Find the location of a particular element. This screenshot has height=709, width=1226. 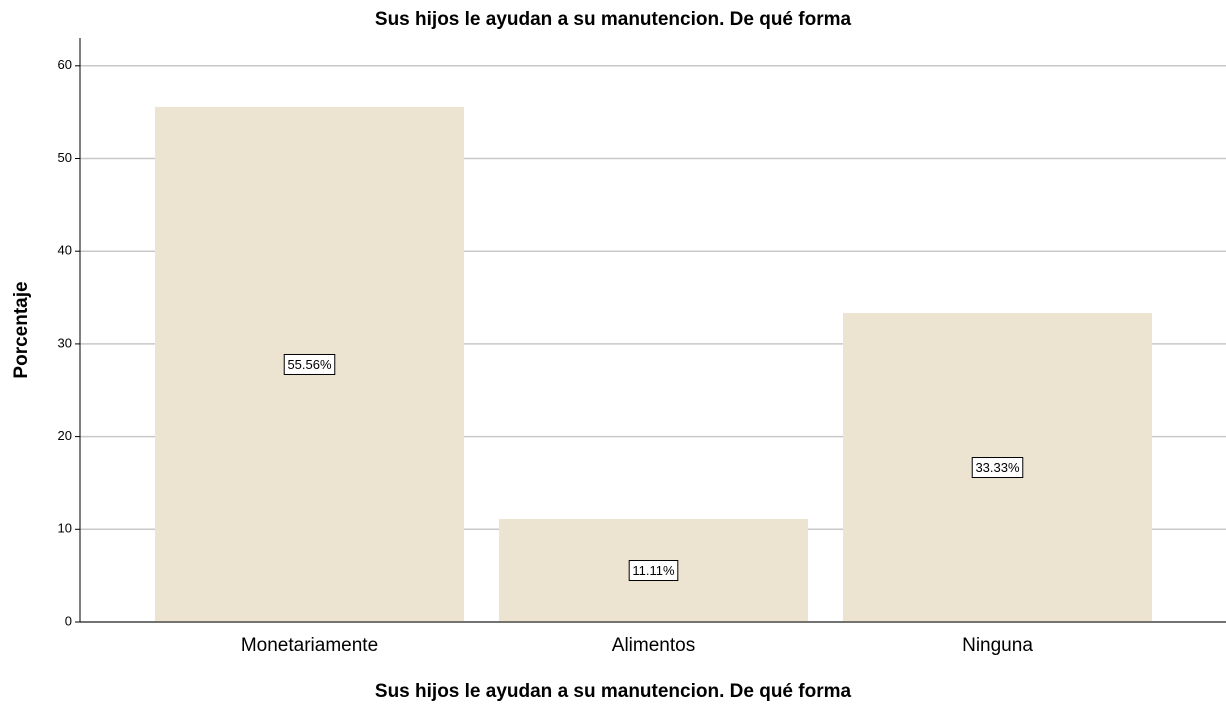

y-tick-label: 30 is located at coordinates (65, 342).